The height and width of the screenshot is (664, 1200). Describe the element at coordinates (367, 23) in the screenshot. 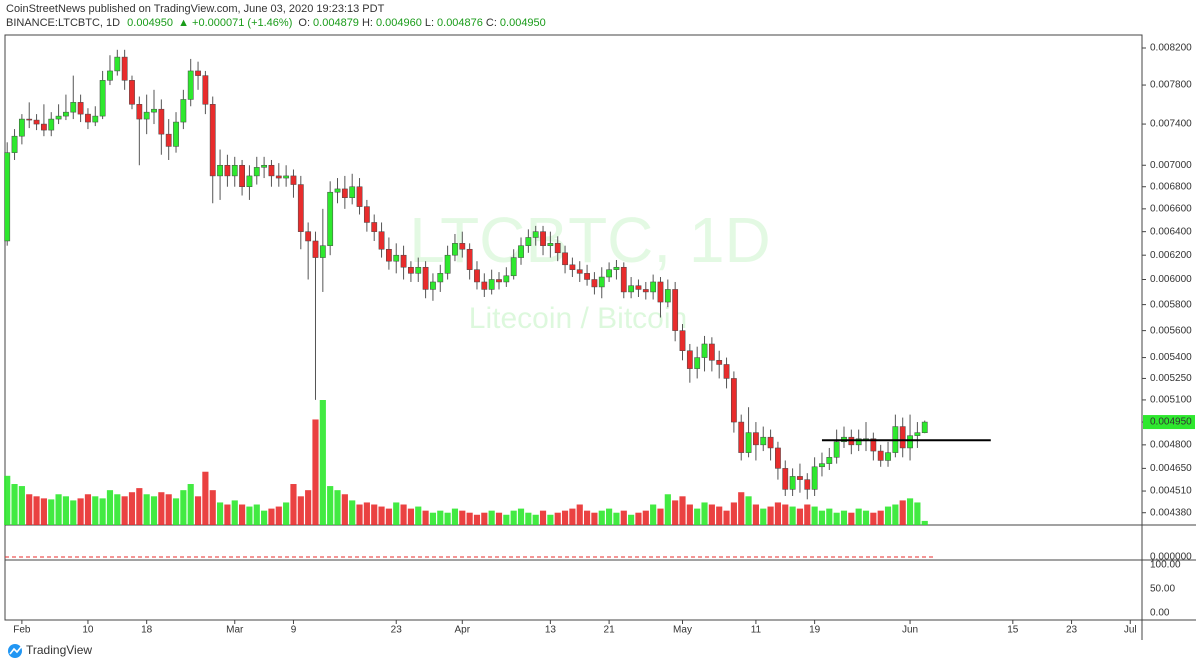

I see `ohlc-label: H:` at that location.